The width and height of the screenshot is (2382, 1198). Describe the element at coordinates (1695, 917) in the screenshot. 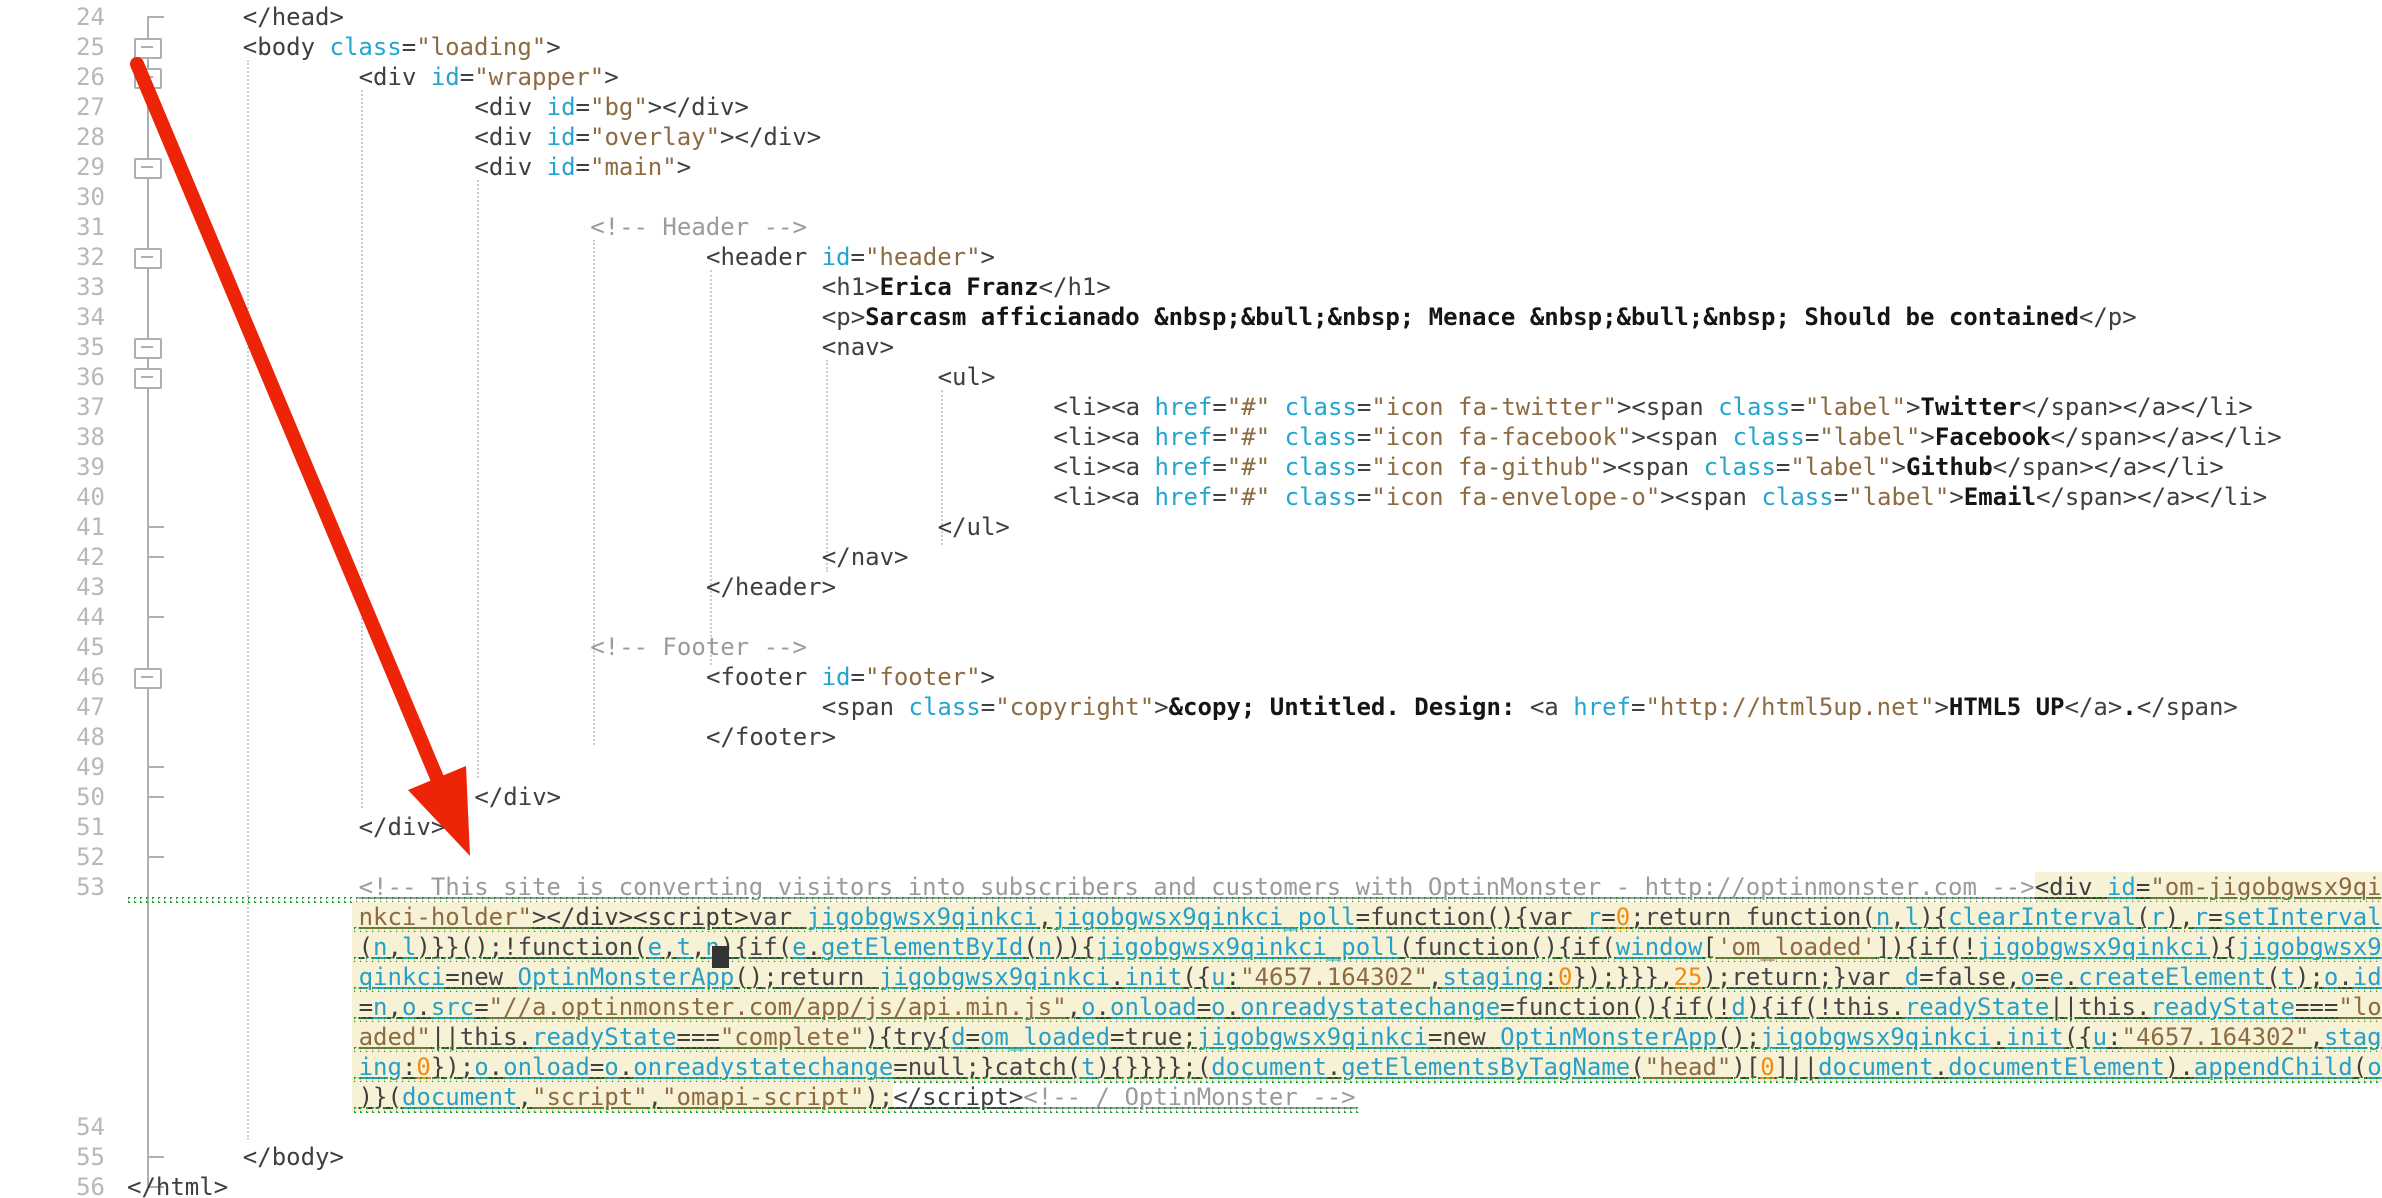

I see `syntax-token: return` at that location.